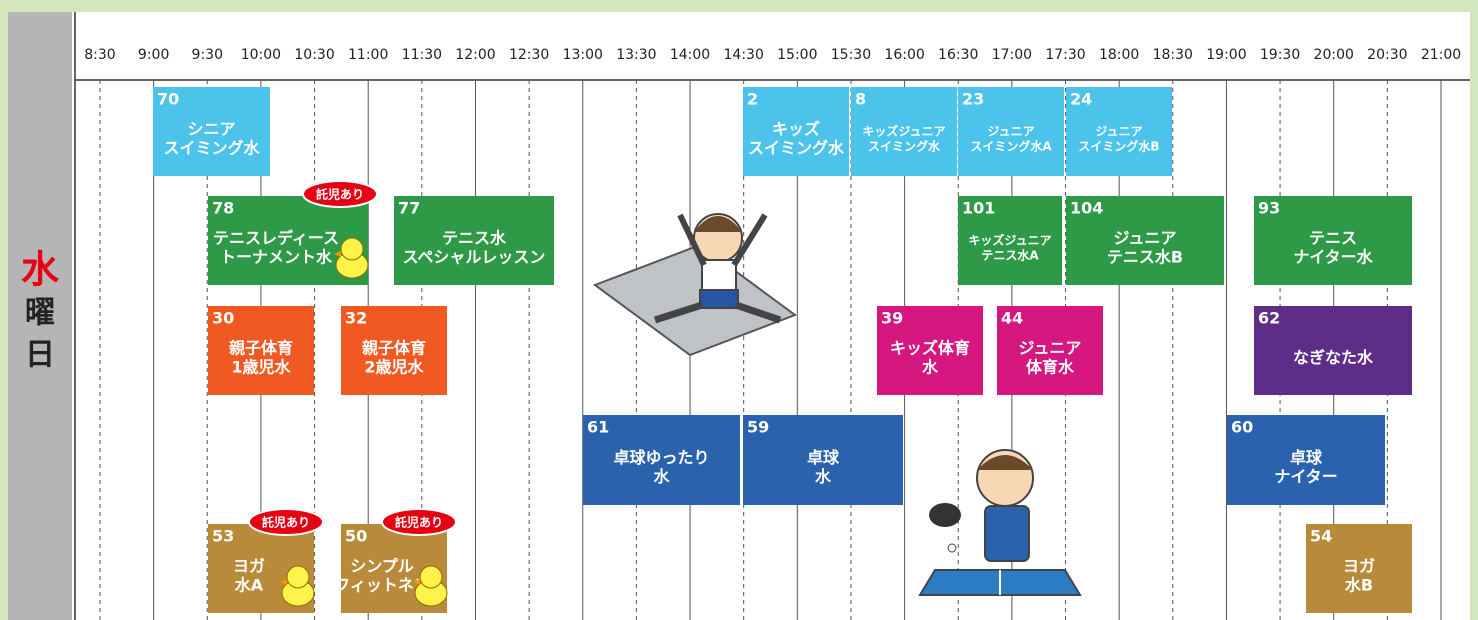  What do you see at coordinates (1333, 357) in the screenshot?
I see `class-name: なぎなた水` at bounding box center [1333, 357].